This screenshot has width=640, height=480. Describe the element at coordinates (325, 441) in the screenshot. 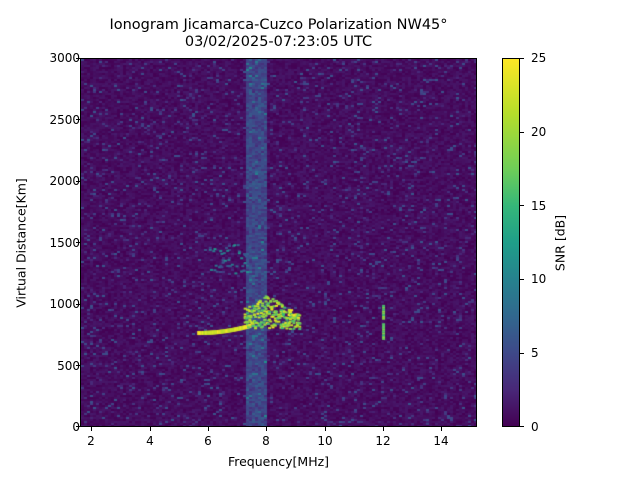

I see `x-tick-label: 10` at that location.